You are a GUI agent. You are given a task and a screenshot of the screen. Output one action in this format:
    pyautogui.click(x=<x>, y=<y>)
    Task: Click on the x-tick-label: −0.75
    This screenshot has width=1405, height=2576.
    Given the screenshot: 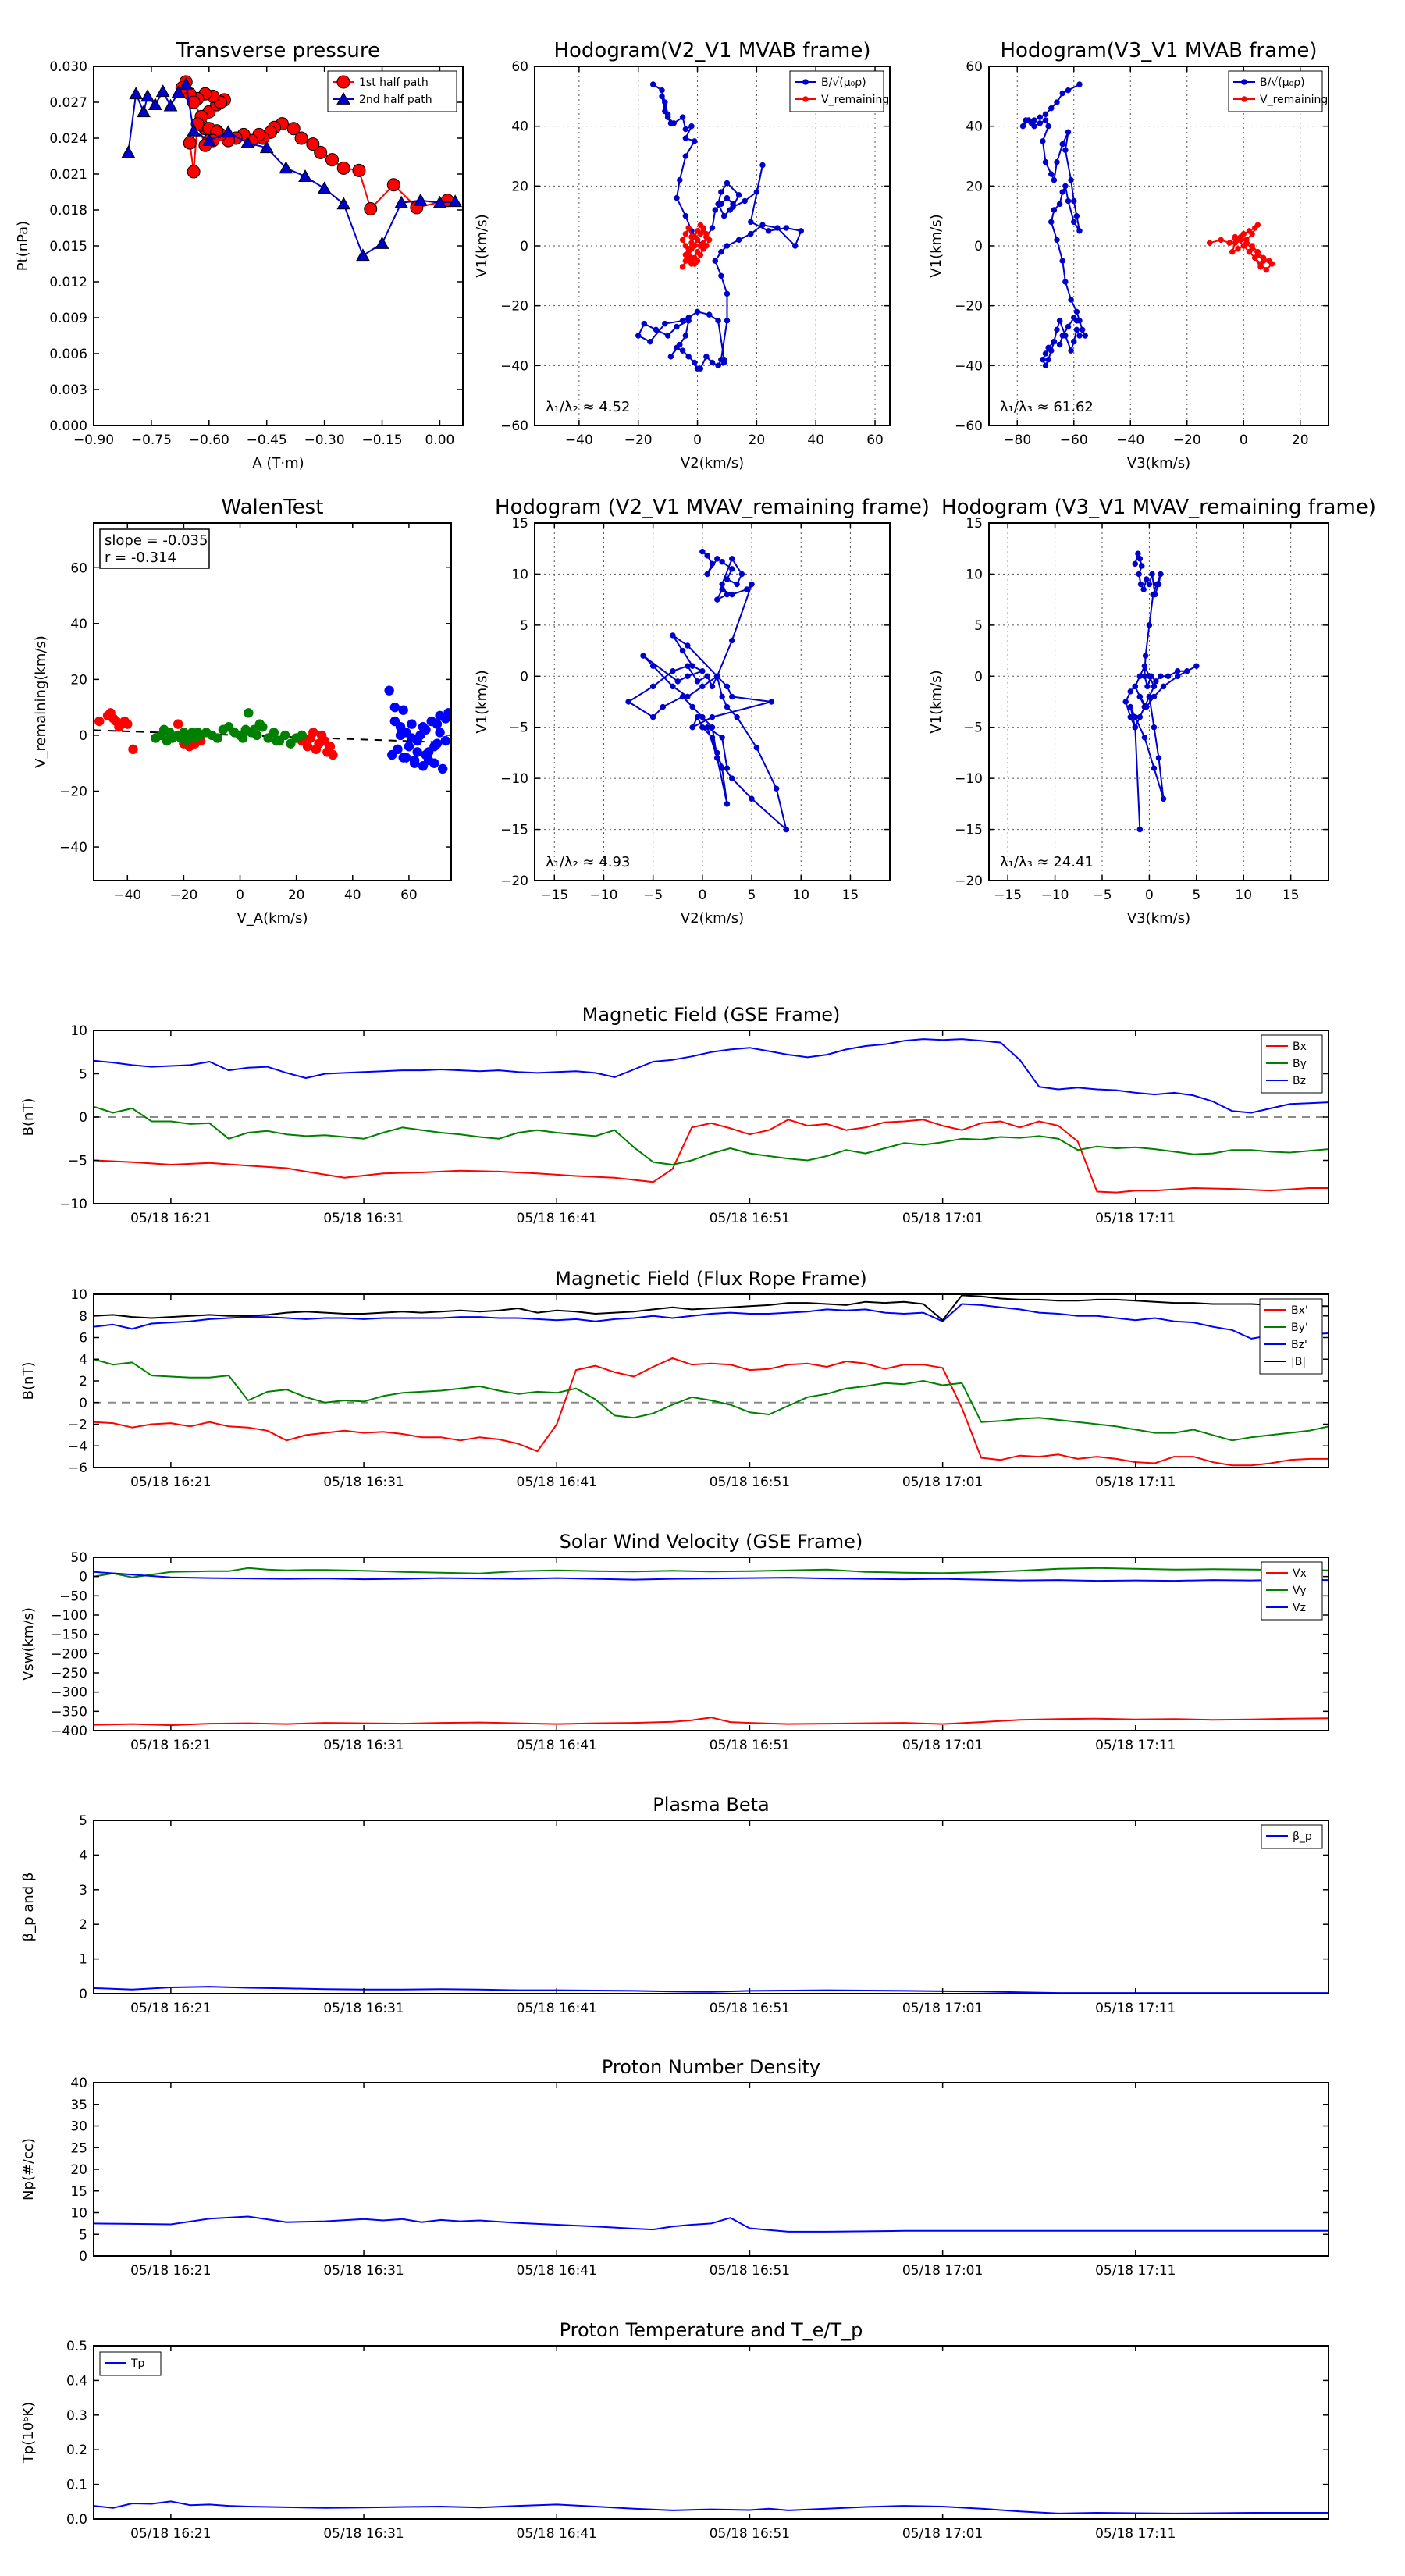 What is the action you would take?
    pyautogui.click(x=152, y=440)
    